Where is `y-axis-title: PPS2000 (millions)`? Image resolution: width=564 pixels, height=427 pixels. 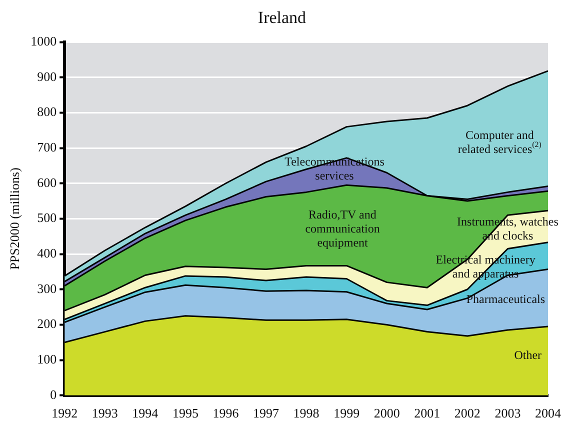
y-axis-title: PPS2000 (millions) is located at coordinates (14, 219).